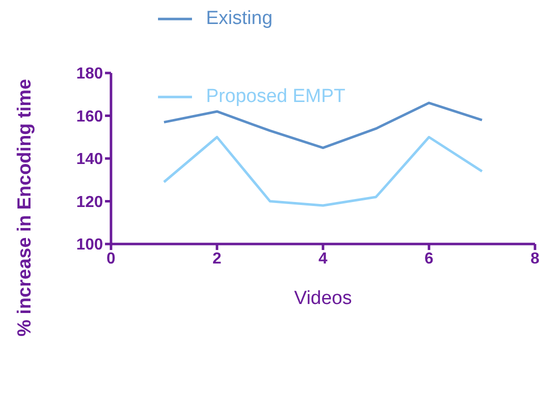 This screenshot has height=410, width=539. What do you see at coordinates (90, 74) in the screenshot?
I see `y-tick-label: 180` at bounding box center [90, 74].